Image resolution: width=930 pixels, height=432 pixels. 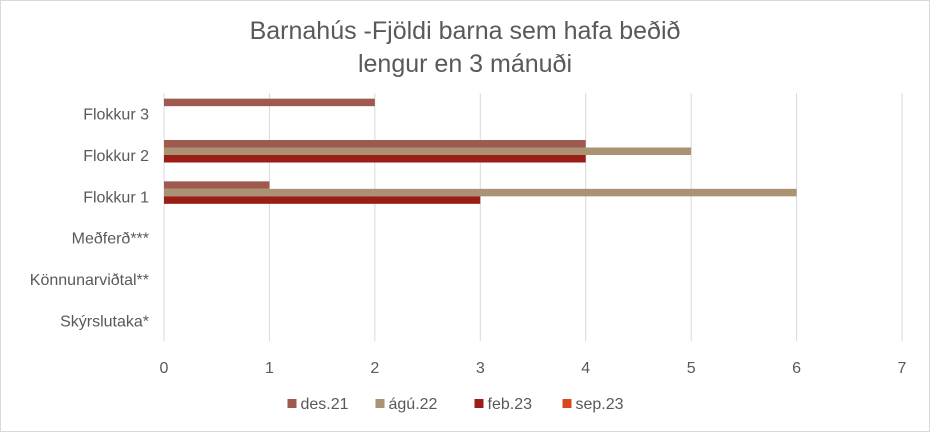 I want to click on x-tick-label: 5, so click(x=691, y=368).